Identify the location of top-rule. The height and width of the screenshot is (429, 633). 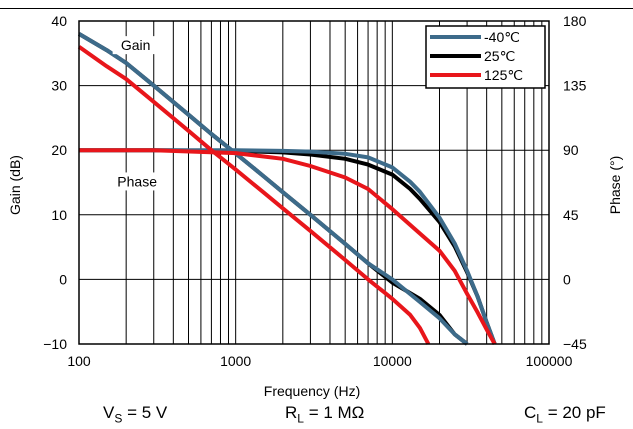
(316, 8).